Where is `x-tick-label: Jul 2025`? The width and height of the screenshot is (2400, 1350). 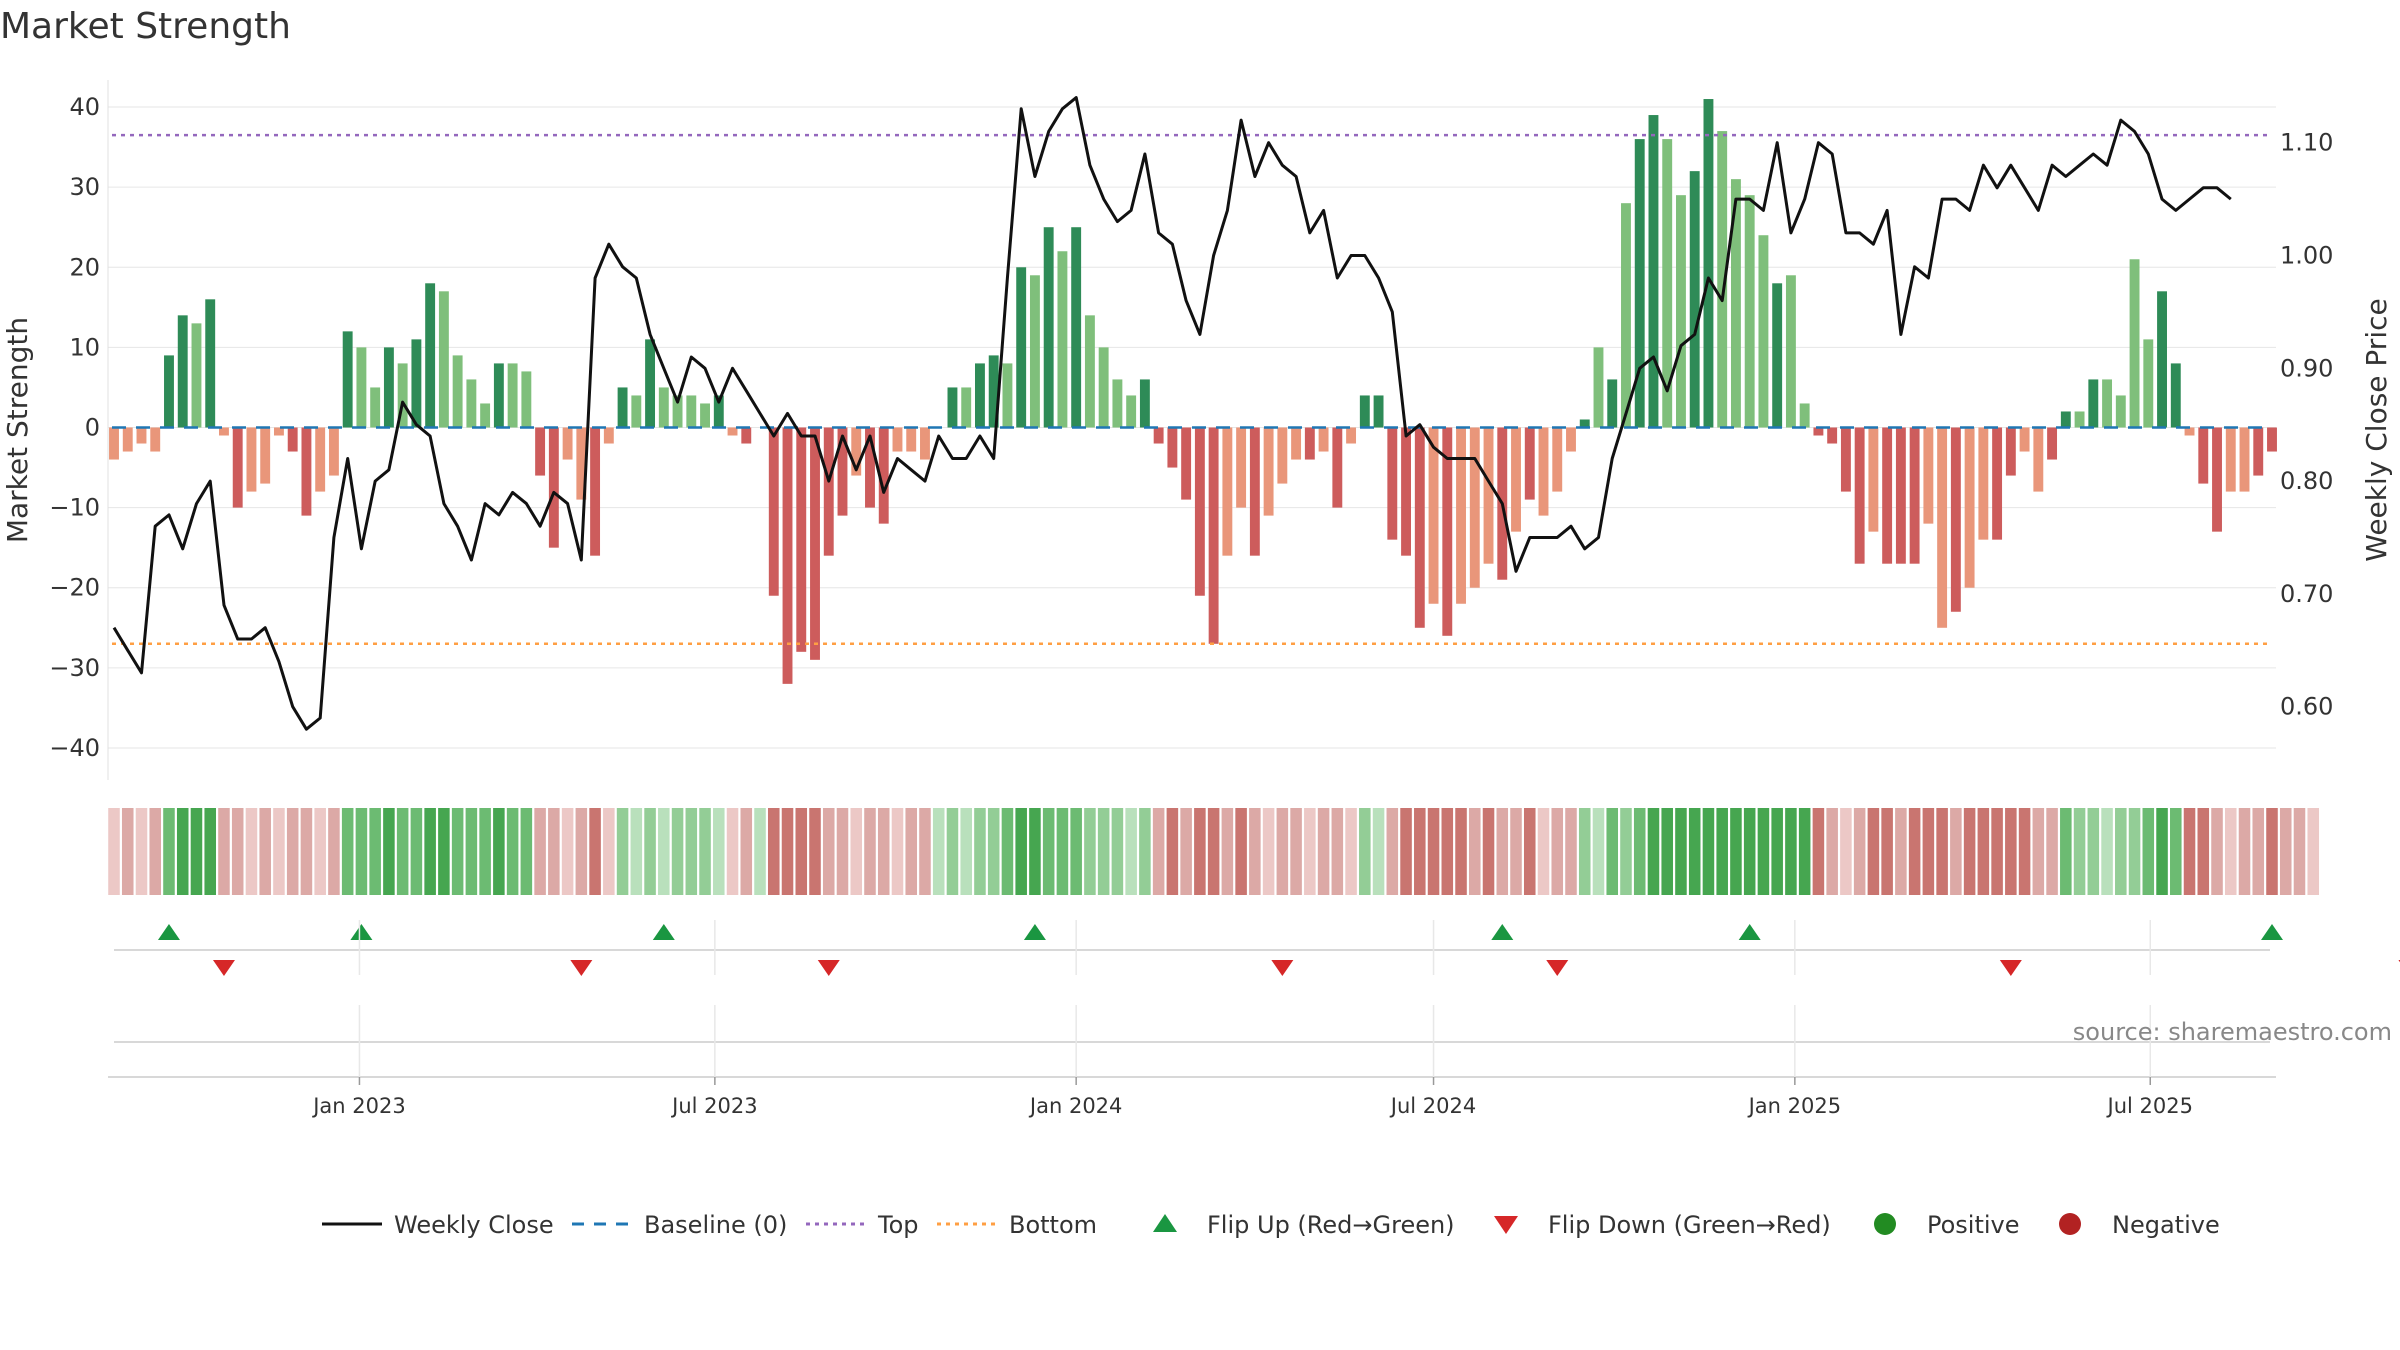 x-tick-label: Jul 2025 is located at coordinates (2149, 1106).